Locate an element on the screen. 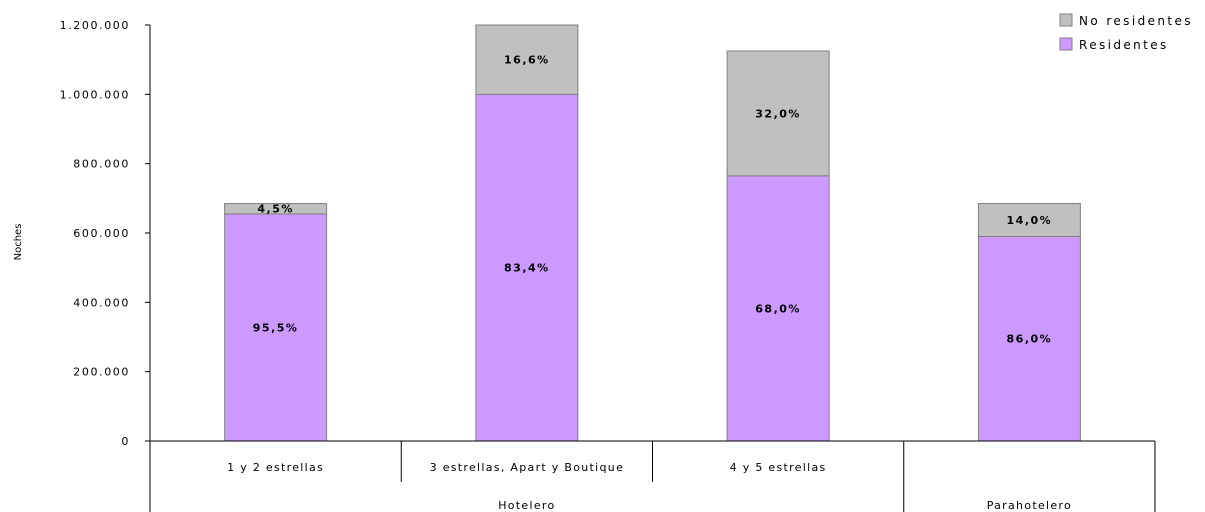 The image size is (1205, 512). y-axis-label: Noches is located at coordinates (18, 242).